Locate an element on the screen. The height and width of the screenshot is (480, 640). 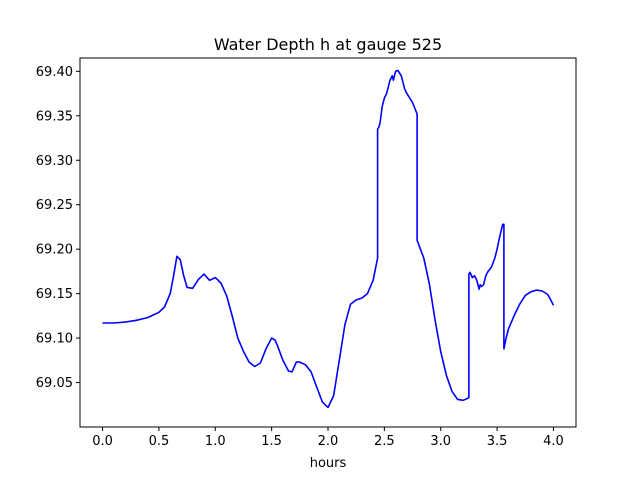
x-axis-label: hours is located at coordinates (328, 463).